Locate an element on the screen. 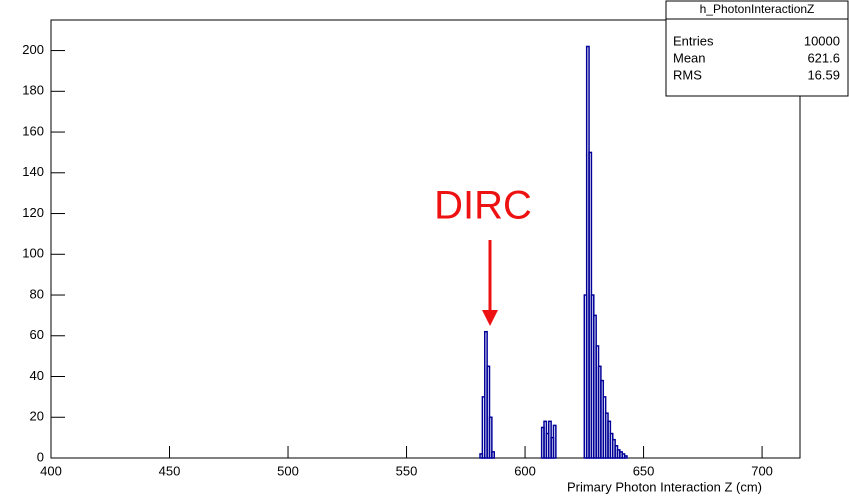 This screenshot has width=849, height=496. annotation-arrow-head is located at coordinates (490, 318).